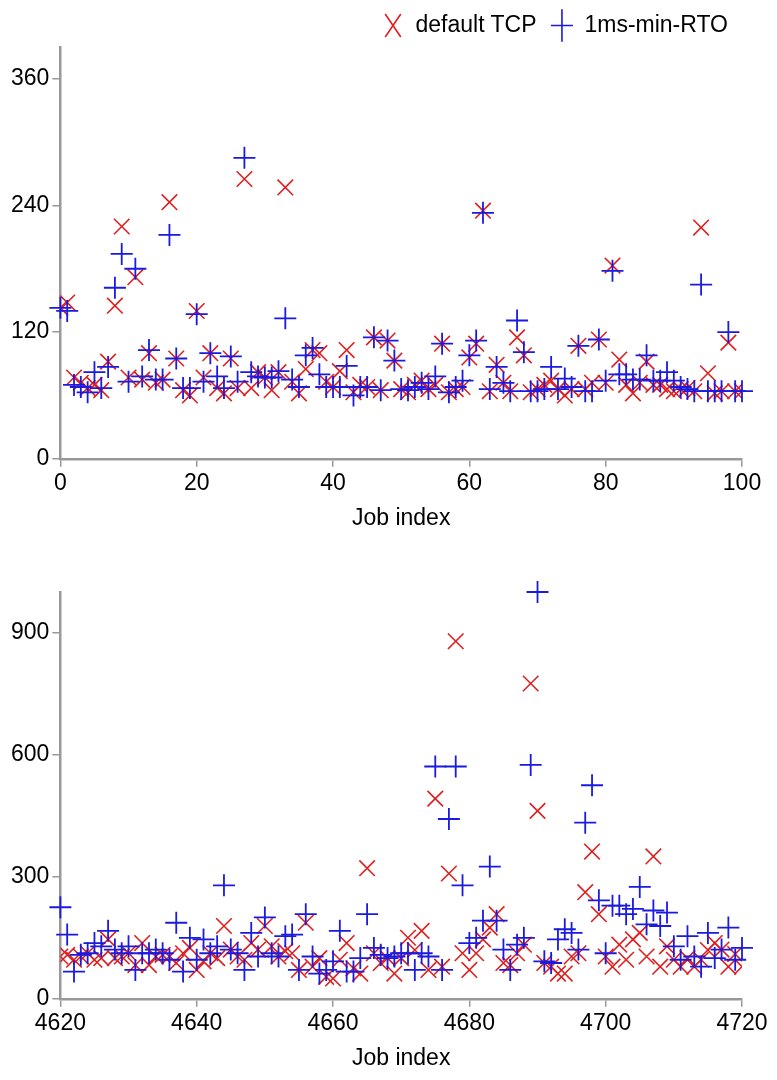  Describe the element at coordinates (476, 23) in the screenshot. I see `legend-label: default TCP` at that location.